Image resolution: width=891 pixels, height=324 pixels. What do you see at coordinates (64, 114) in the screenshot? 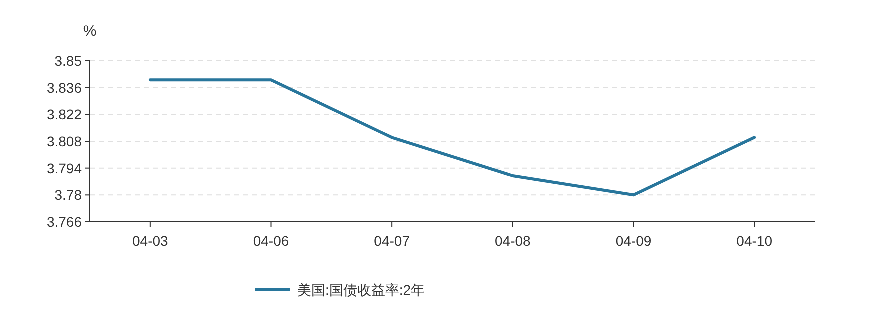
I see `y-tick-label: 3.822` at bounding box center [64, 114].